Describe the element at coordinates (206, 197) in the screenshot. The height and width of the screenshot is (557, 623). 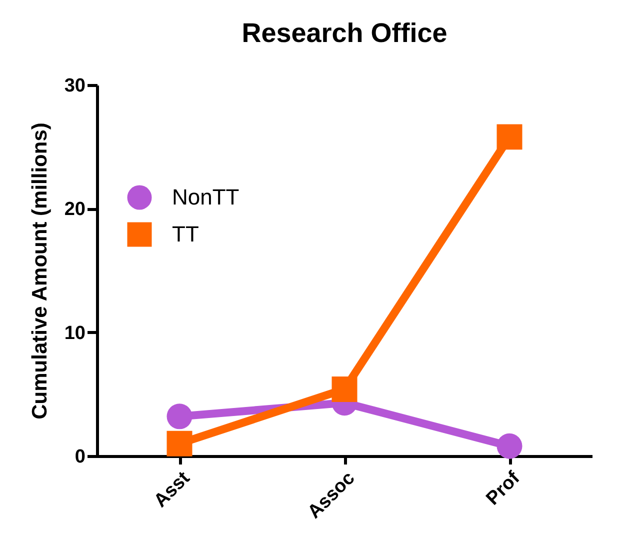
I see `legend-label: NonTT` at that location.